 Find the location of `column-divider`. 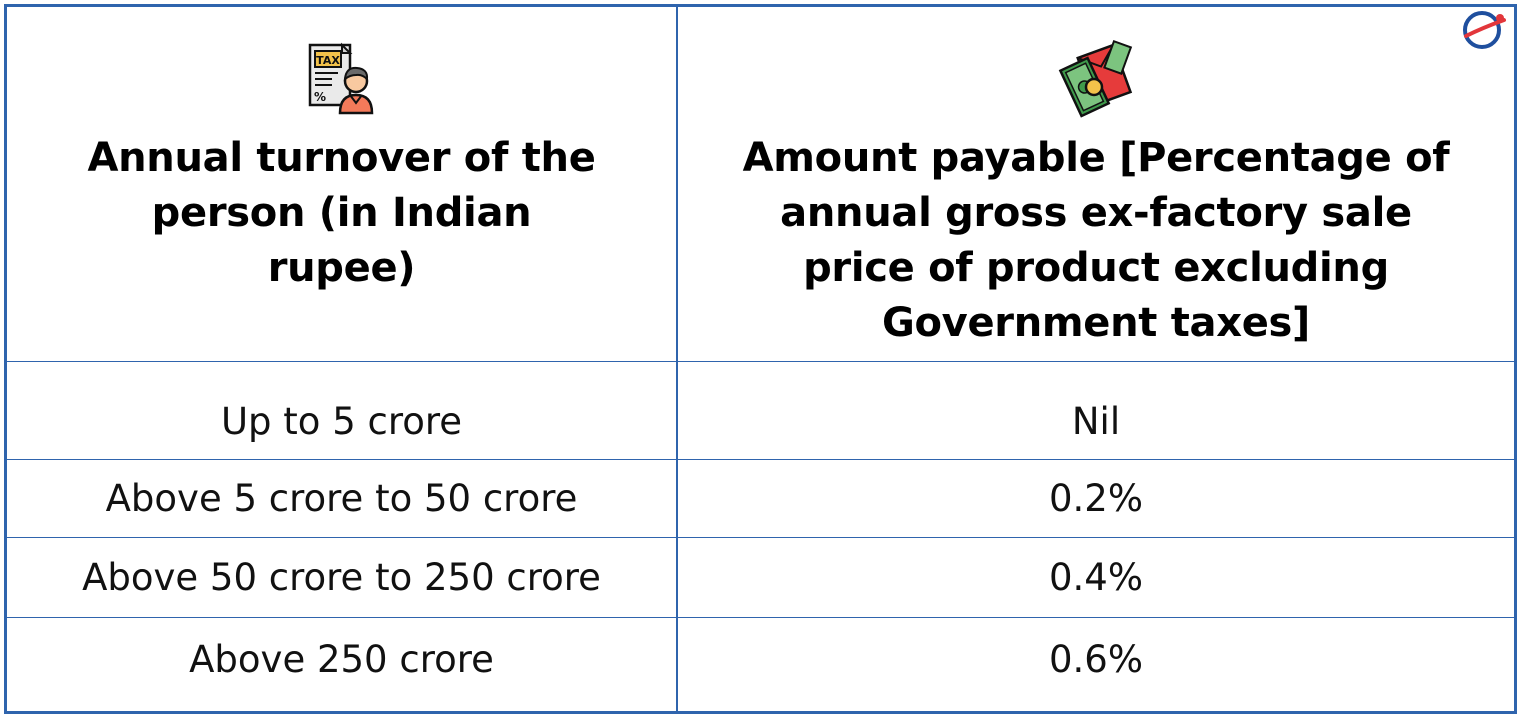

column-divider is located at coordinates (677, 359).